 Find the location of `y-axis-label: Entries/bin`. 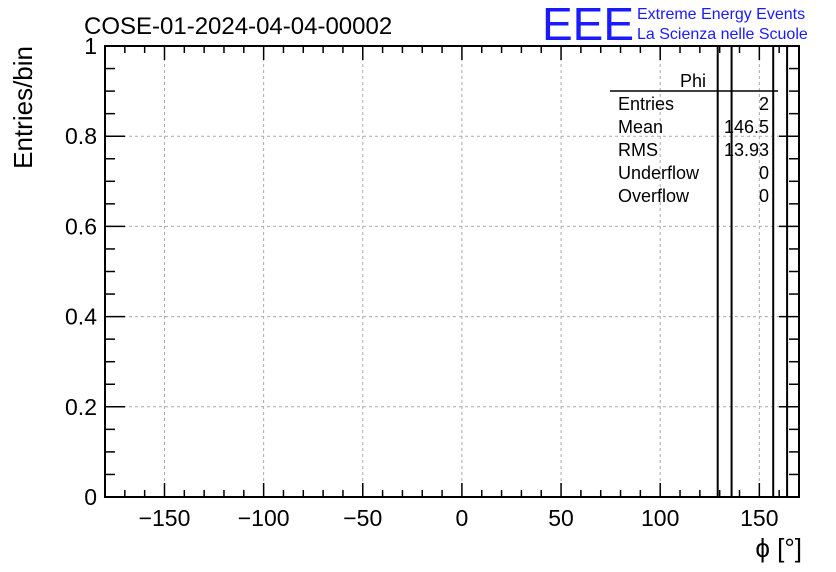

y-axis-label: Entries/bin is located at coordinates (23, 107).